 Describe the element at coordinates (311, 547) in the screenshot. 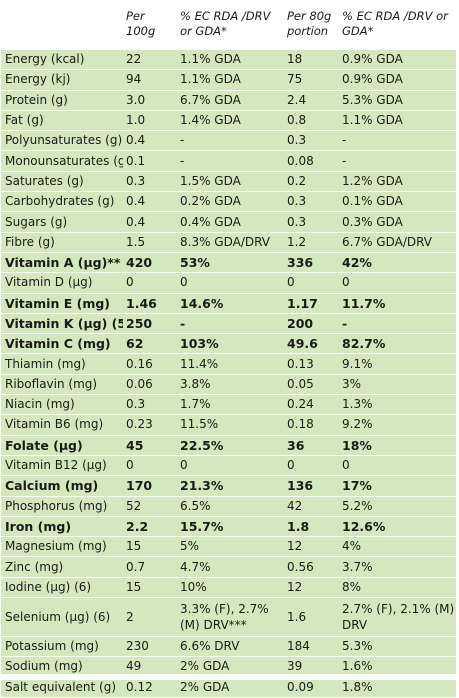

I see `per-80g-cell: 12` at that location.